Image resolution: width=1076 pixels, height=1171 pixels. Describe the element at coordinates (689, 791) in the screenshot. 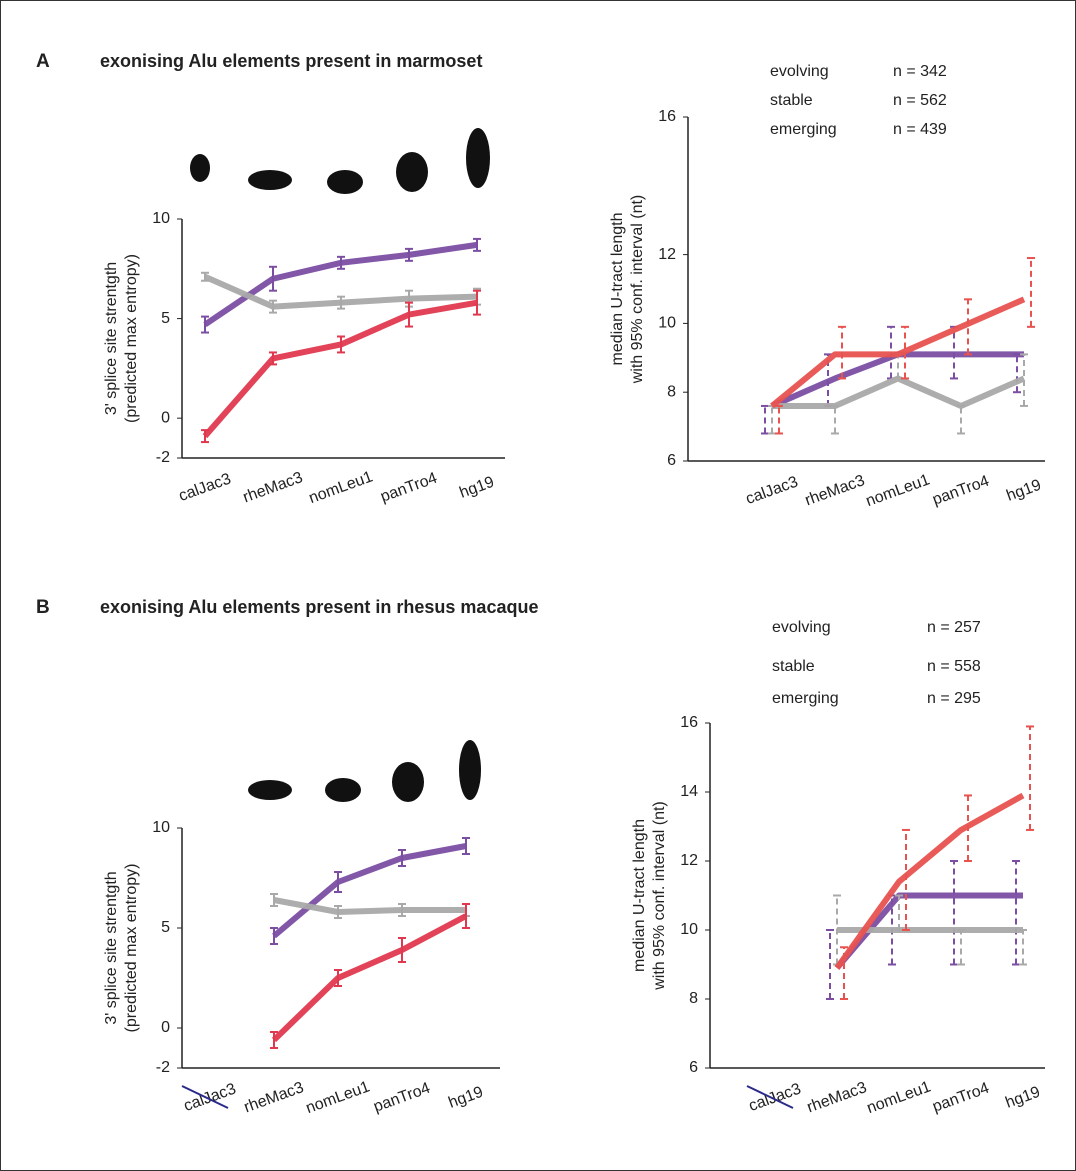

I see `y-tick-label: 14` at that location.